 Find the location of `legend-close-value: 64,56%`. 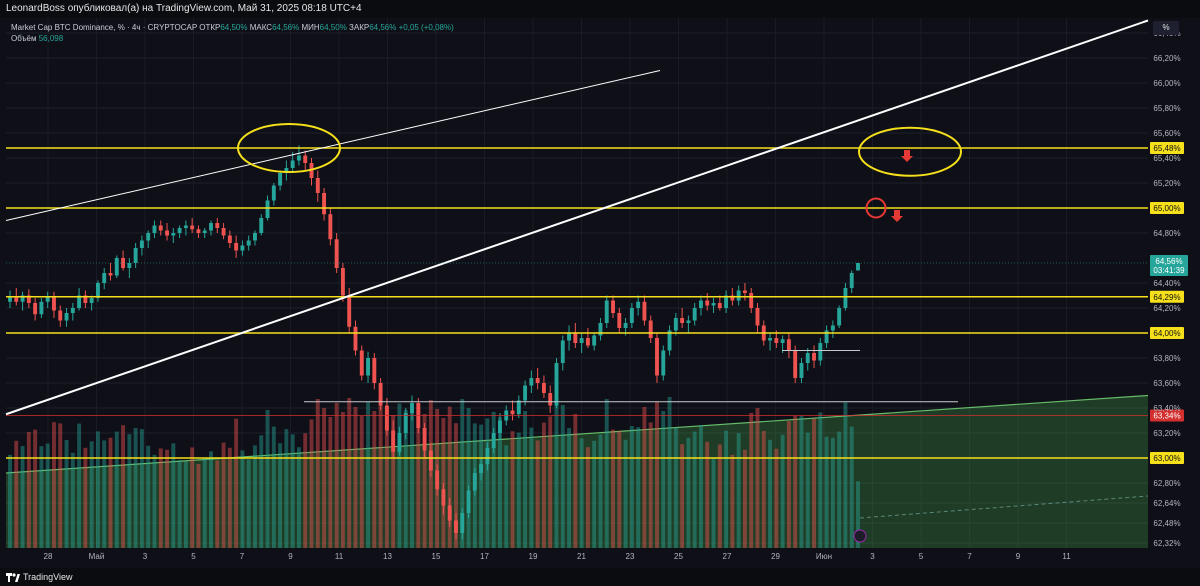

legend-close-value: 64,56% is located at coordinates (383, 27).